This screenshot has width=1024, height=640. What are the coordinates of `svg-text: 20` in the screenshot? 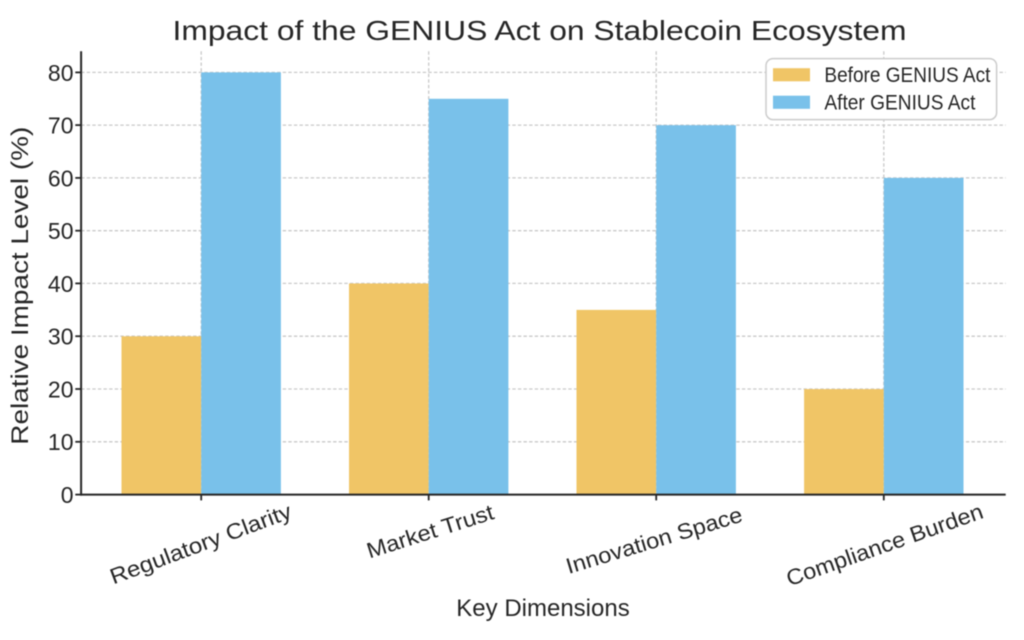 It's located at (61, 389).